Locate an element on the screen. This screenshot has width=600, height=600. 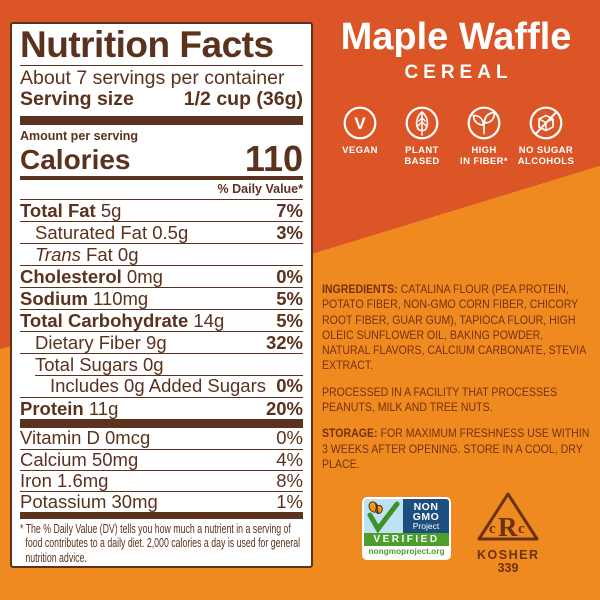
badge-plant-based: PLANT BASED is located at coordinates (422, 136).